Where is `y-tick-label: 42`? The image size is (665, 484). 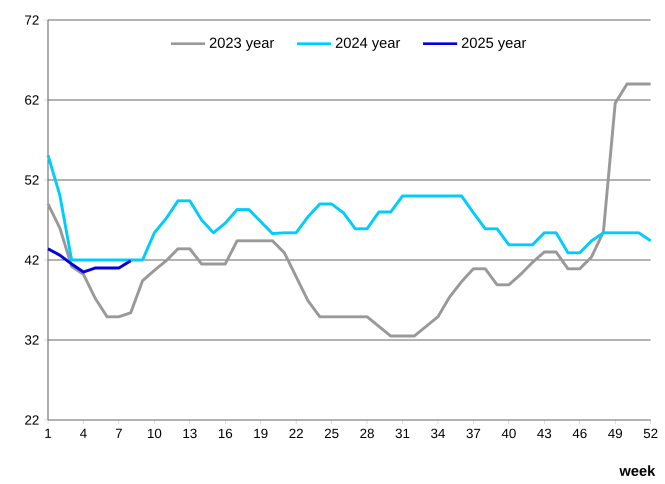
y-tick-label: 42 is located at coordinates (31, 260).